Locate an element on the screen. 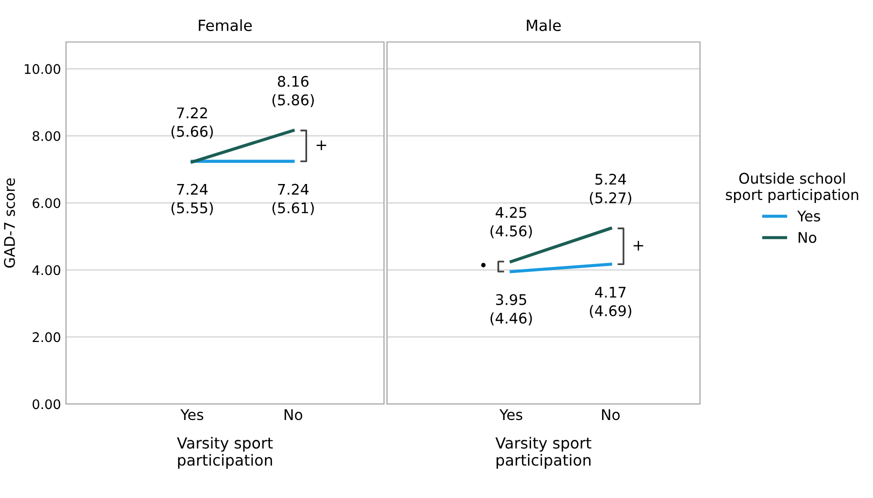 The image size is (873, 498). data-label: 8.16 (5.86) is located at coordinates (293, 92).